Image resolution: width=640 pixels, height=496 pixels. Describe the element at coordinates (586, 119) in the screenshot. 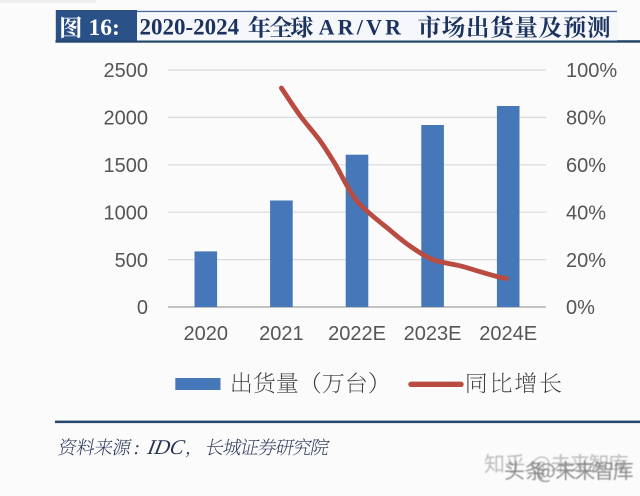

I see `svg-text: 80%` at that location.